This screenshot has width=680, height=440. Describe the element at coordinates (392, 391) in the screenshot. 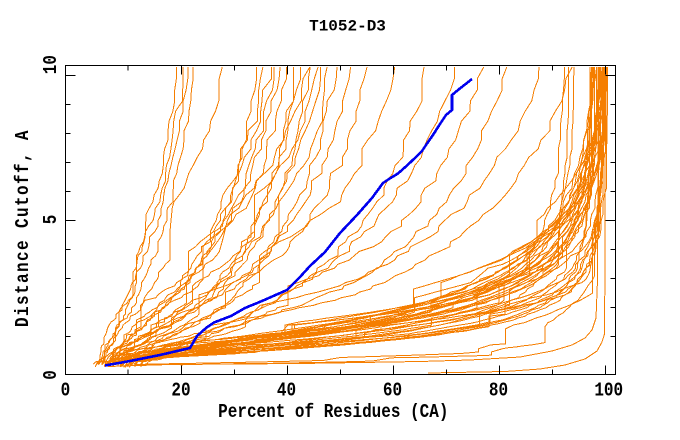

I see `svg-text: 60` at that location.